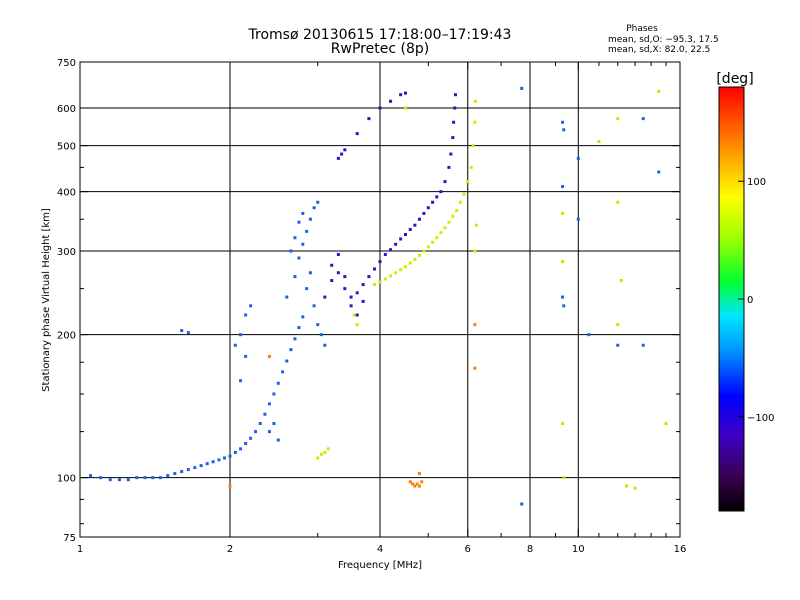  I want to click on x-tick-label: 1, so click(80, 549).